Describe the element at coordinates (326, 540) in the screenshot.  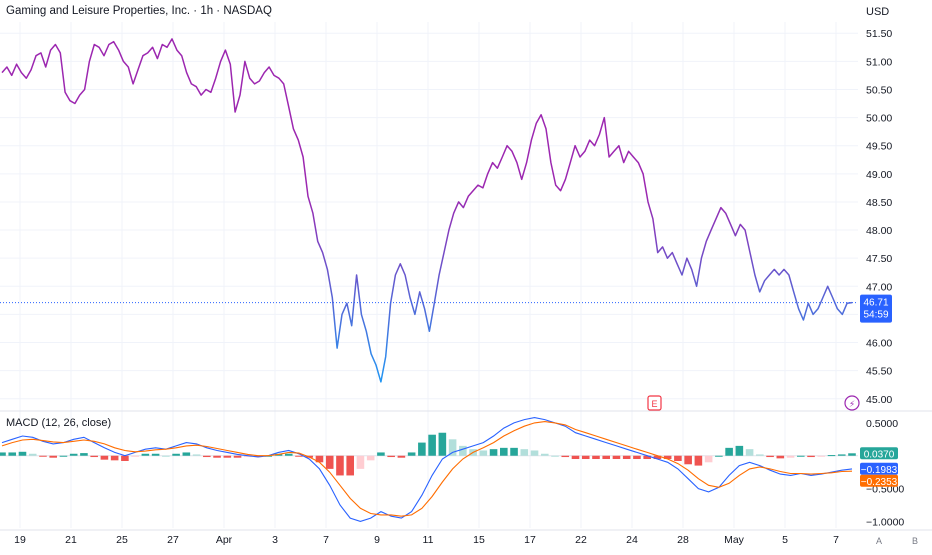
I see `x-tick-label: 7` at that location.